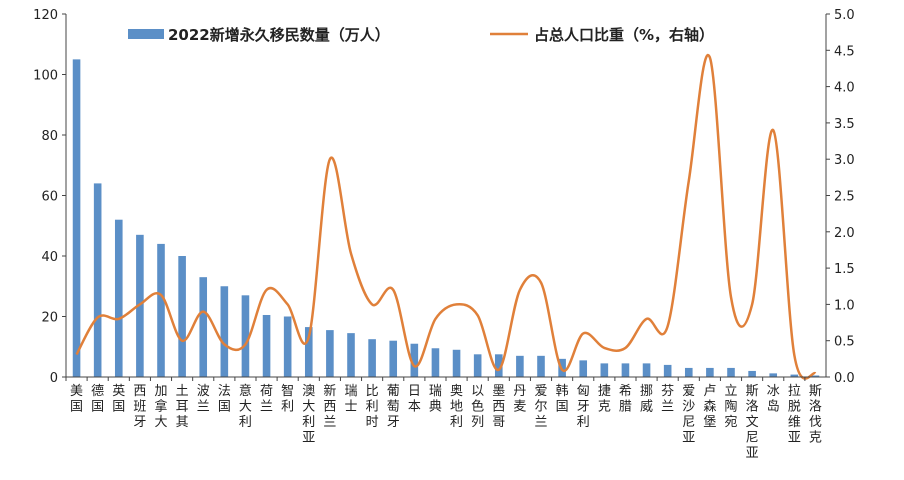 The width and height of the screenshot is (904, 480). I want to click on right-tick-label: 3.0, so click(844, 160).